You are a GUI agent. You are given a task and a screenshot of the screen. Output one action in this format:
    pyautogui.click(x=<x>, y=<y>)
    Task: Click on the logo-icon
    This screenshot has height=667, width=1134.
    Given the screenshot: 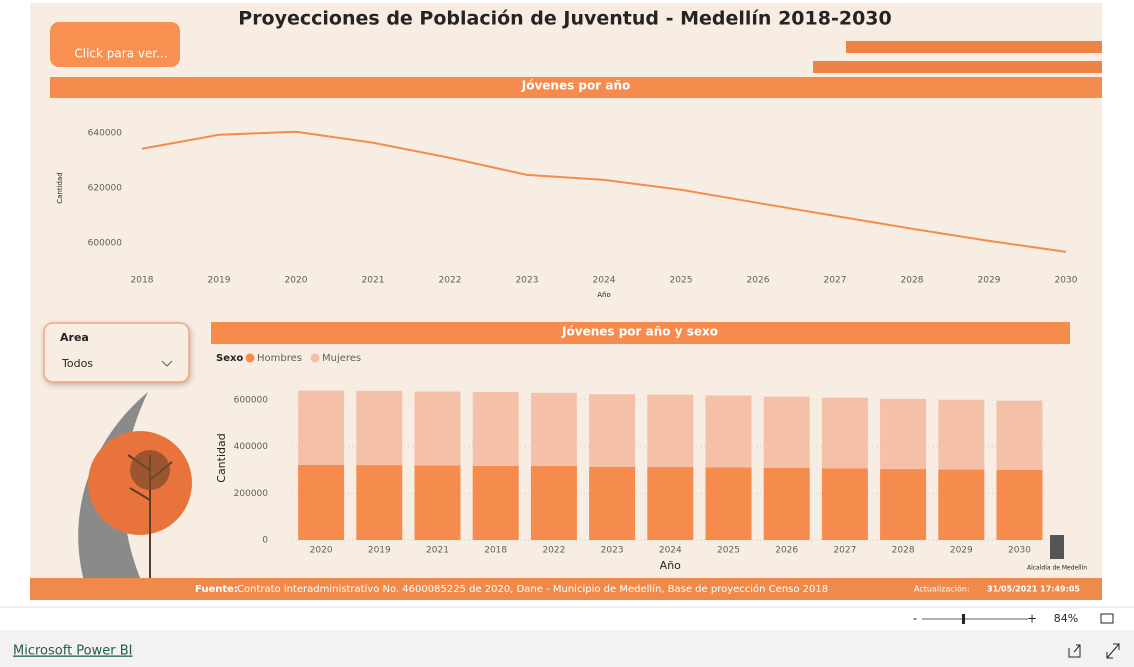 What is the action you would take?
    pyautogui.click(x=1057, y=547)
    